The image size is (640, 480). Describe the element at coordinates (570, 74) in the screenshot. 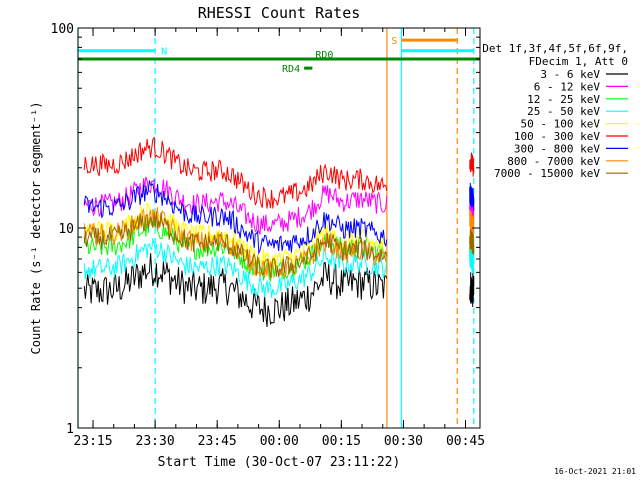

I see `legend-label-0: 3 - 6 keV` at that location.